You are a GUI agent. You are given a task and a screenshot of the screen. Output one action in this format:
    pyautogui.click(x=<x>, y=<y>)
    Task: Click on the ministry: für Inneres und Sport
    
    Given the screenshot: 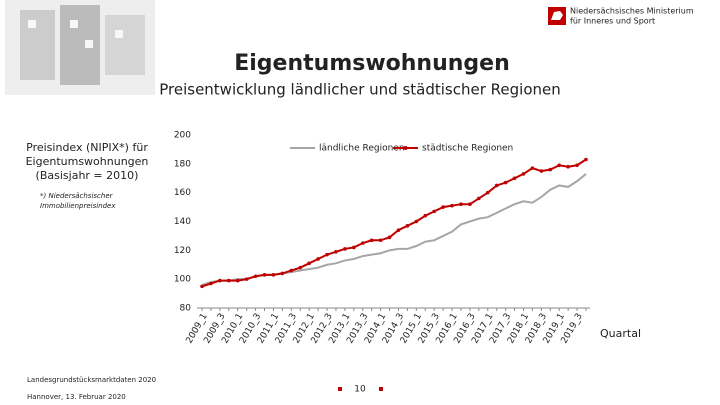 What is the action you would take?
    pyautogui.click(x=612, y=21)
    